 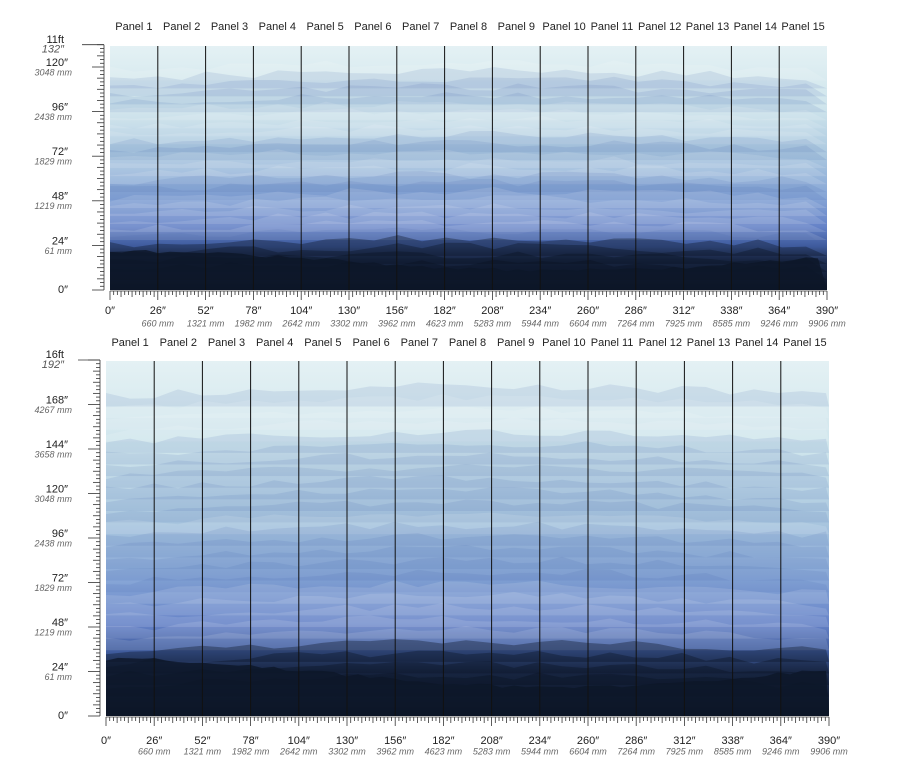 I want to click on x-tick-mm: 1321 mm, so click(x=206, y=323).